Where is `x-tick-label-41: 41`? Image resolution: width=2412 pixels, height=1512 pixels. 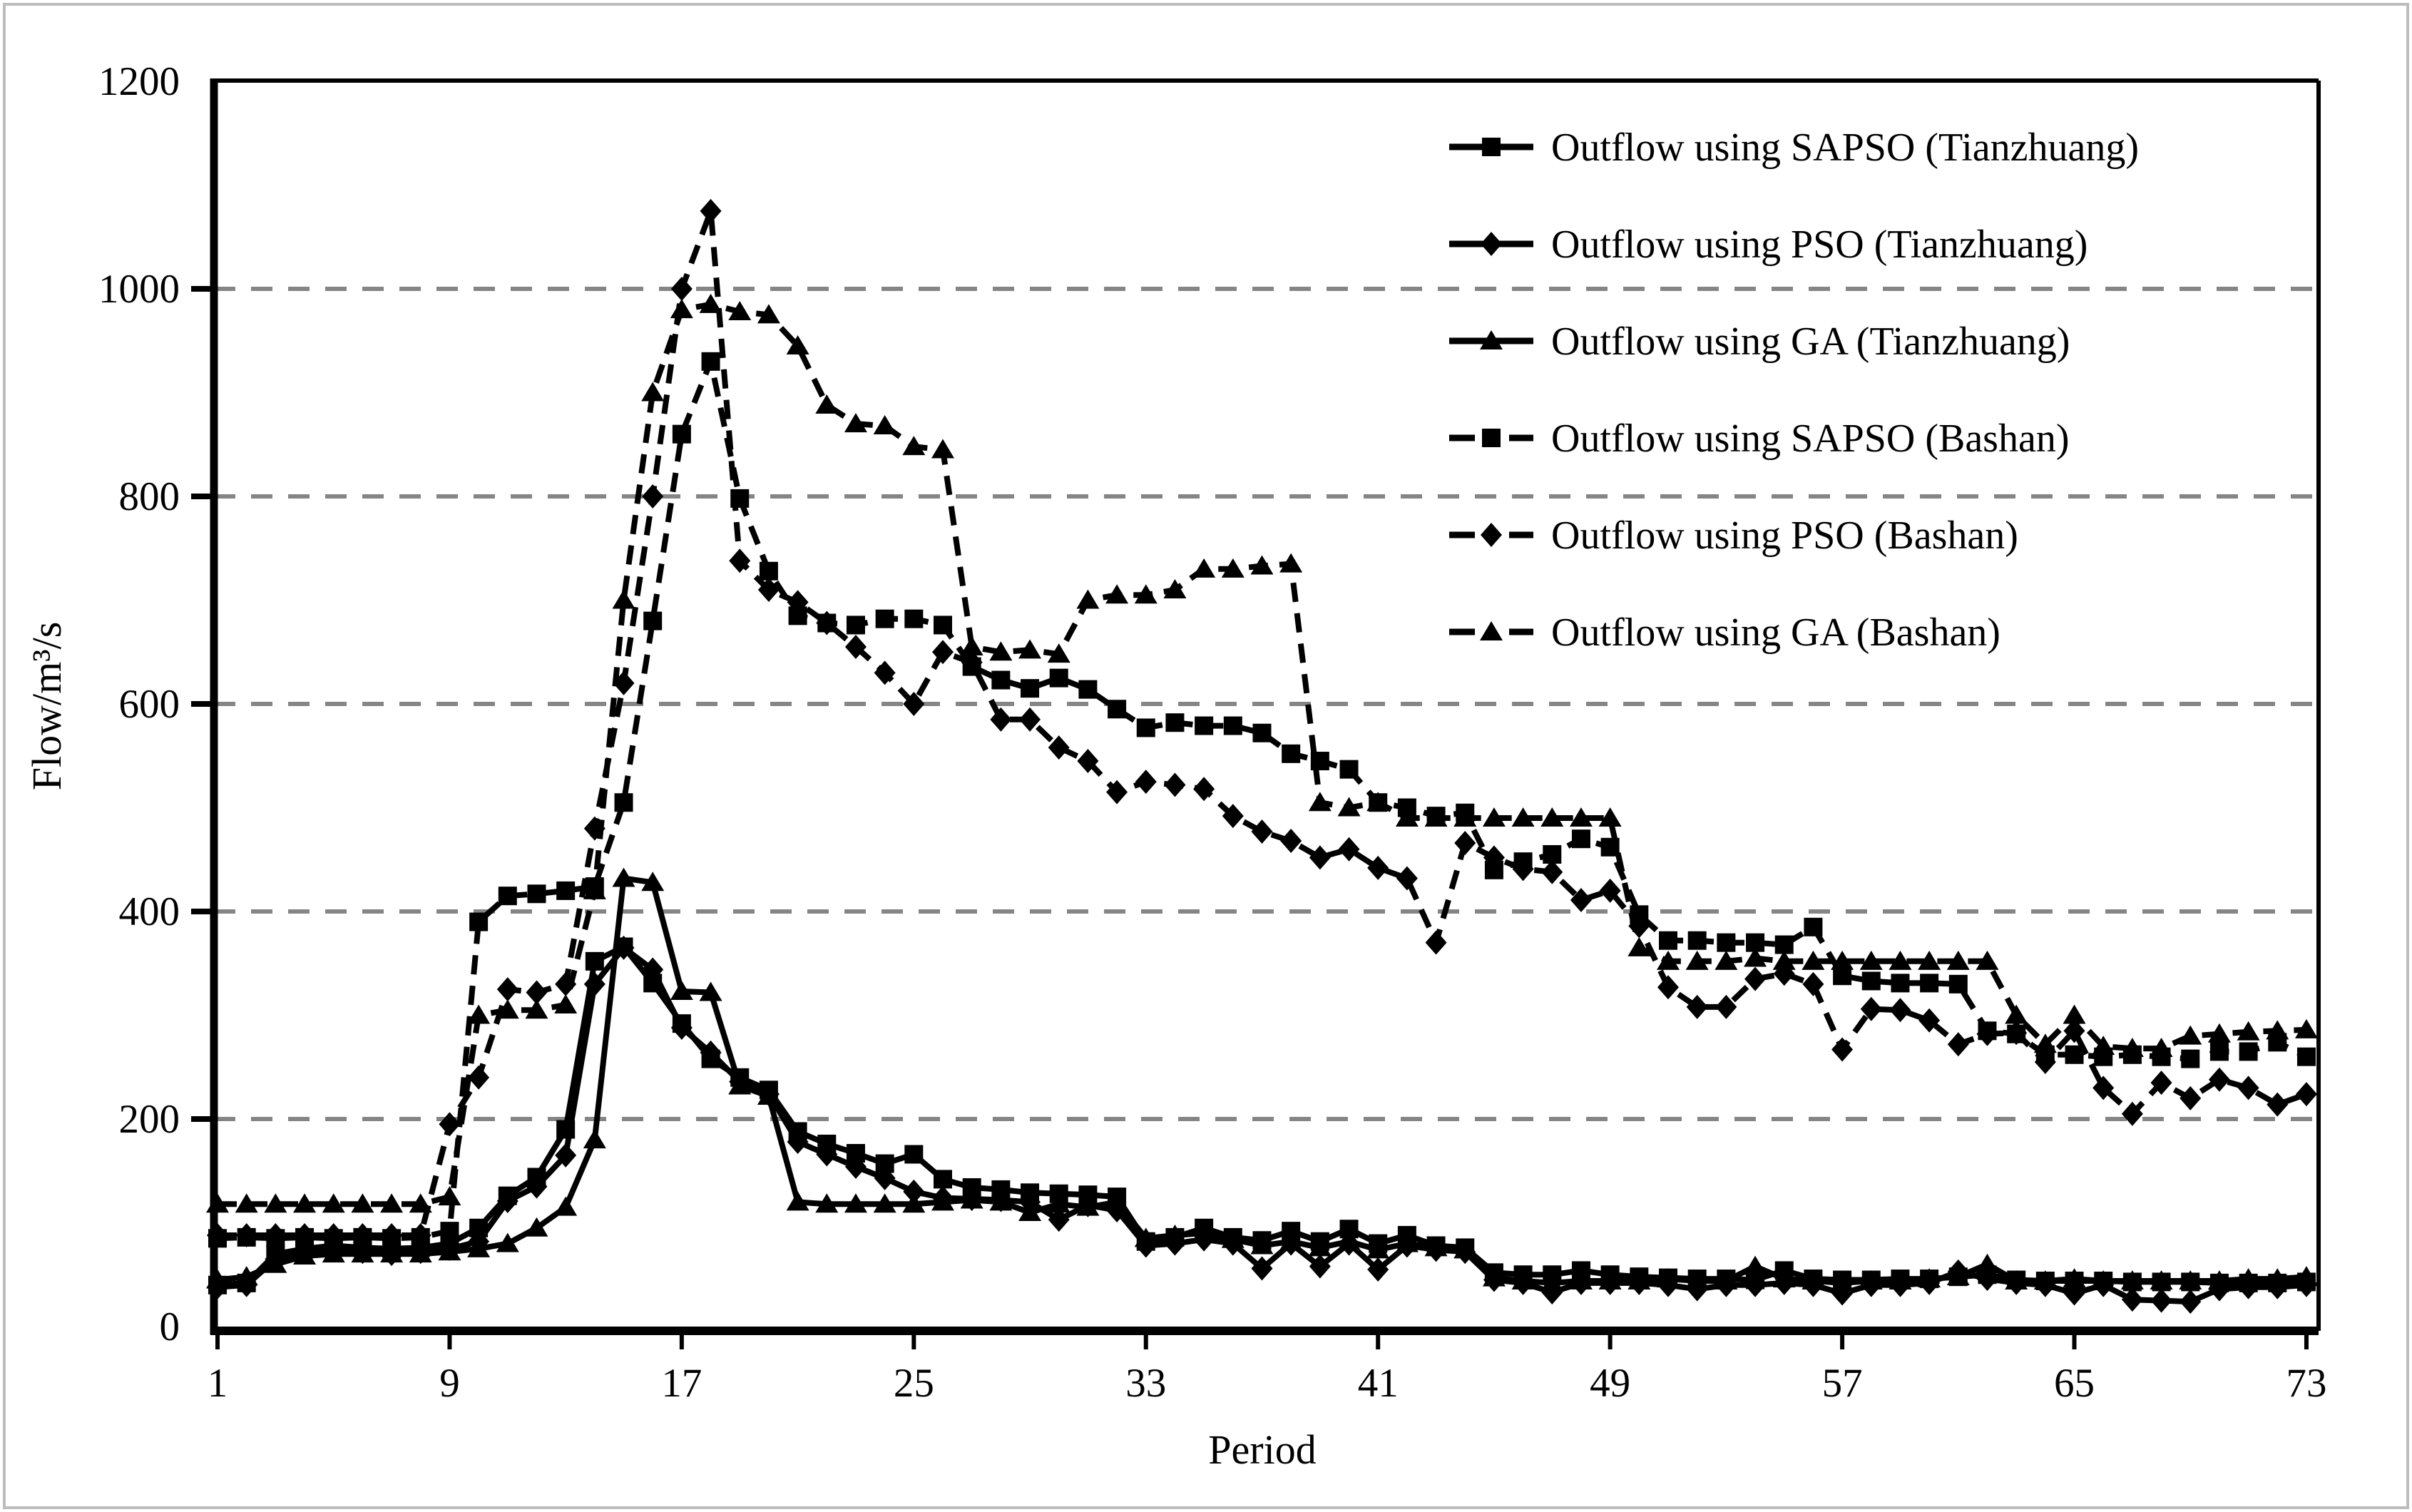
x-tick-label-41: 41 is located at coordinates (1378, 1383).